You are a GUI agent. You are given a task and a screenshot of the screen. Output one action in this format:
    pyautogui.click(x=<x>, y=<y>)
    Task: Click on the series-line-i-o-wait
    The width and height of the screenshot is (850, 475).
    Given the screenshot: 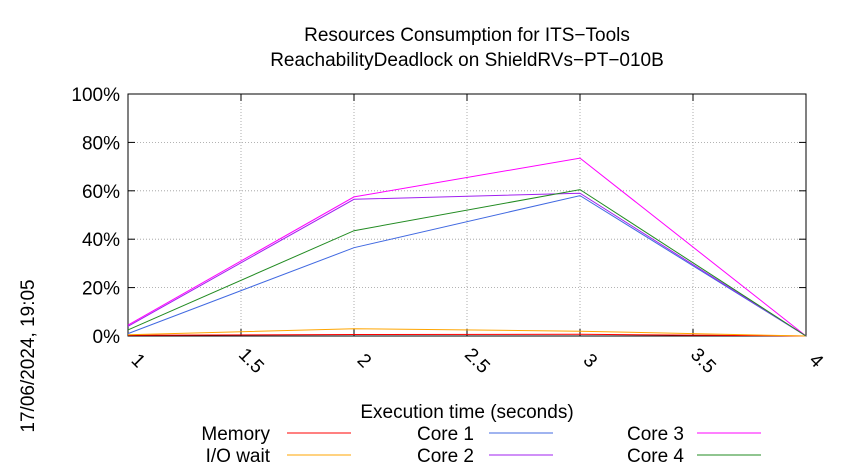 What is the action you would take?
    pyautogui.click(x=467, y=332)
    